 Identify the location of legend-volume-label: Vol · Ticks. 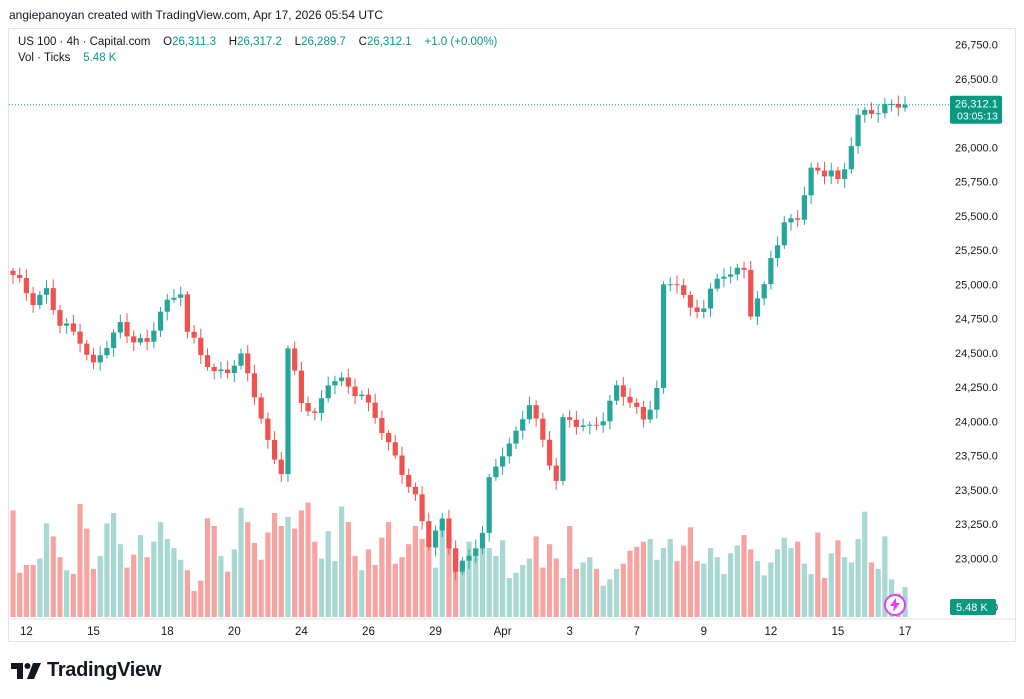
(44, 58).